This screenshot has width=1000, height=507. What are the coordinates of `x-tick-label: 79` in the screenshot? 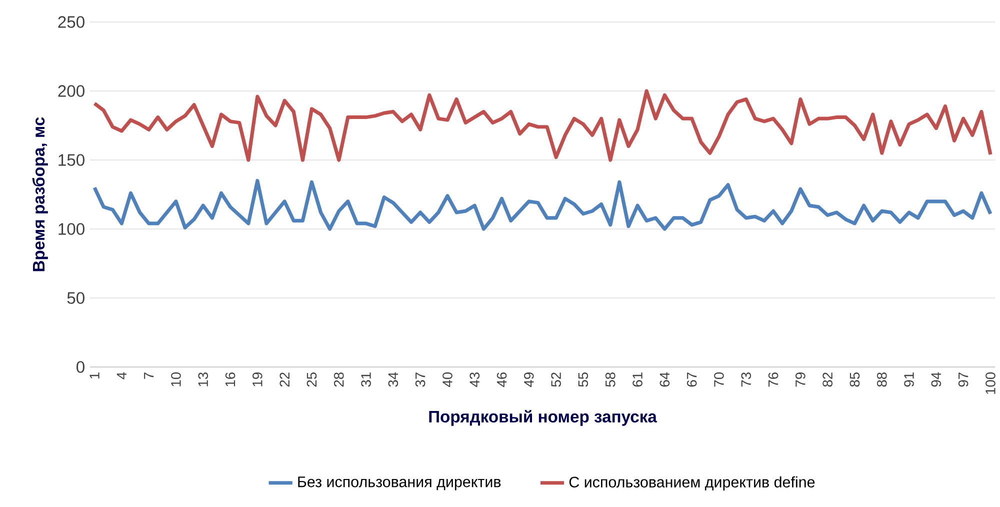 It's located at (801, 379).